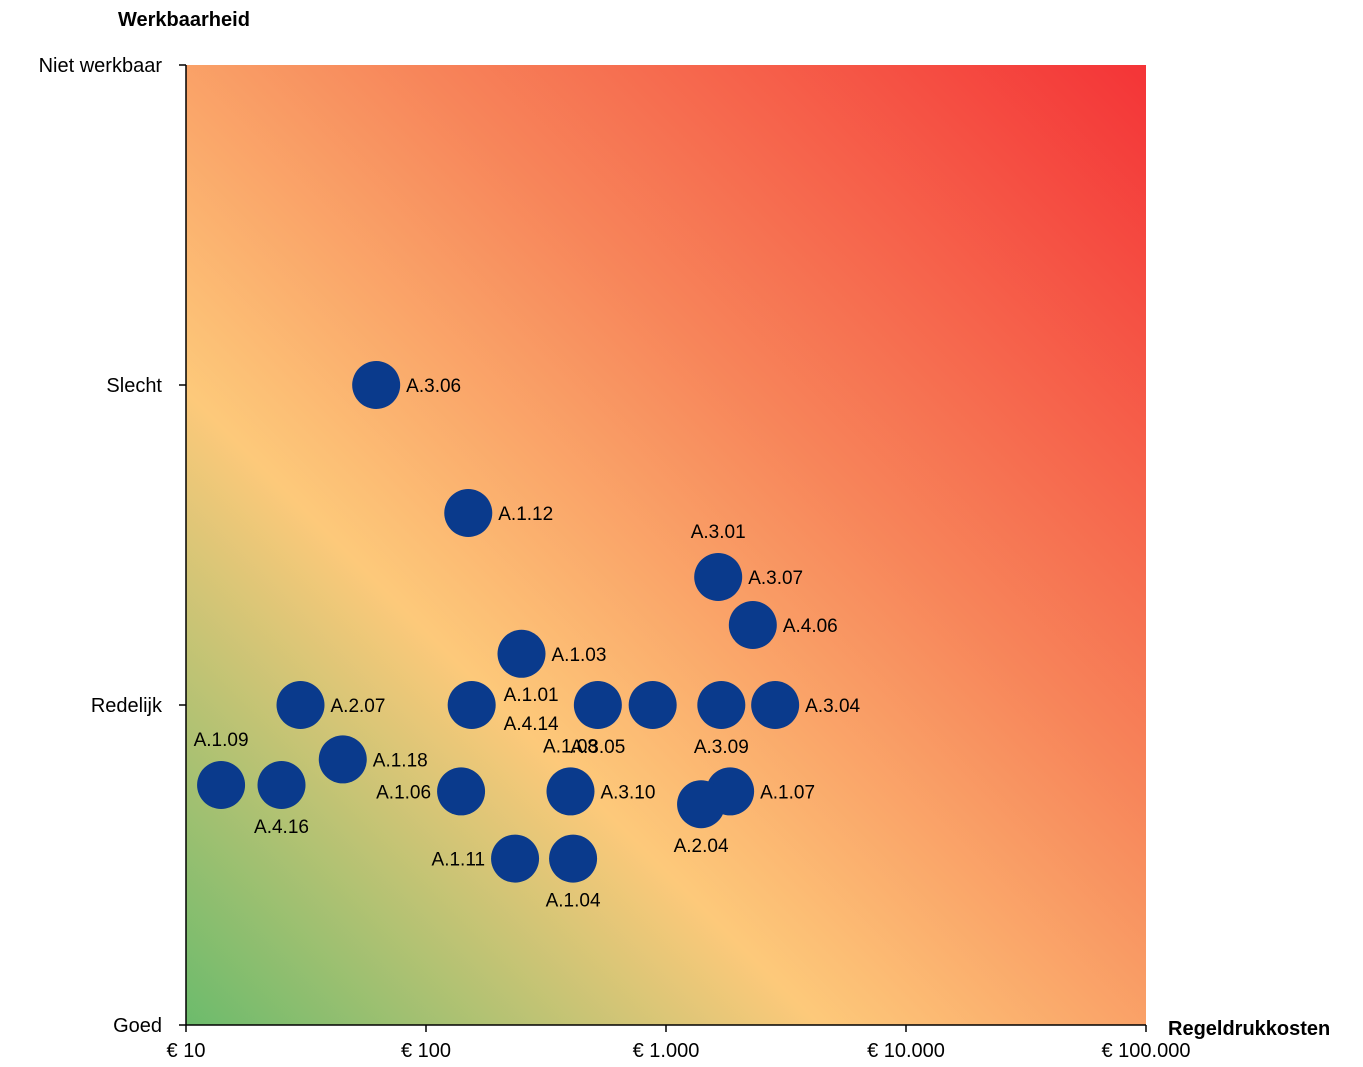  What do you see at coordinates (666, 1051) in the screenshot?
I see `x-tick-label: € 1.000` at bounding box center [666, 1051].